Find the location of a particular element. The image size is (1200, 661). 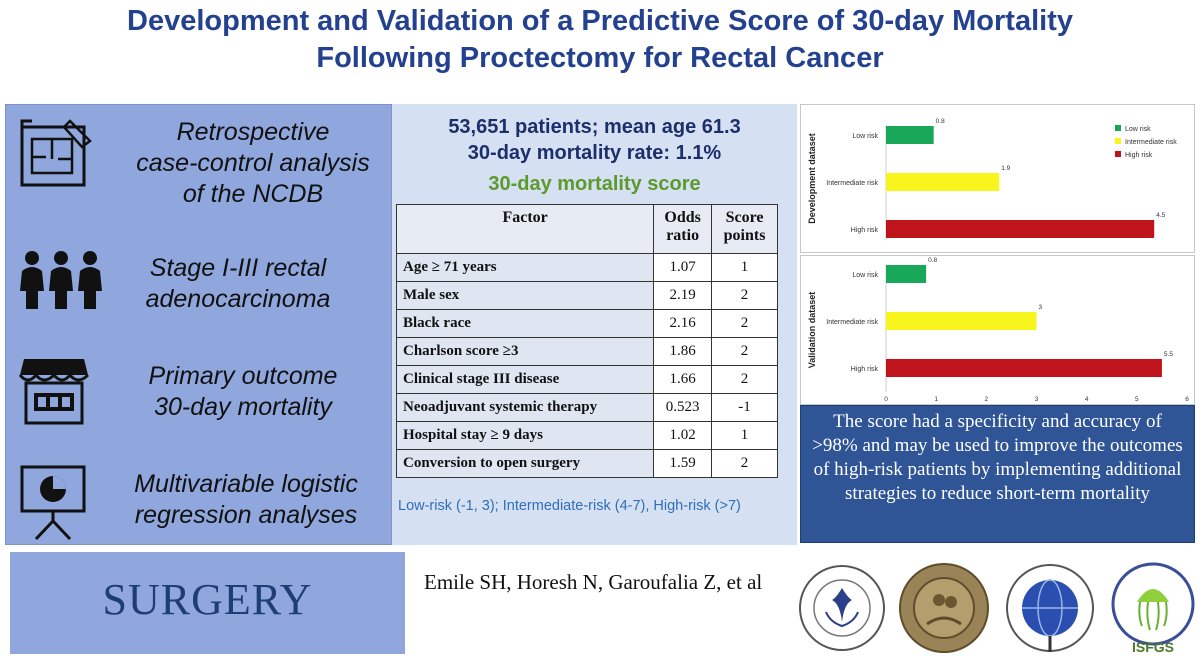

journal-name: SURGERY is located at coordinates (207, 599).